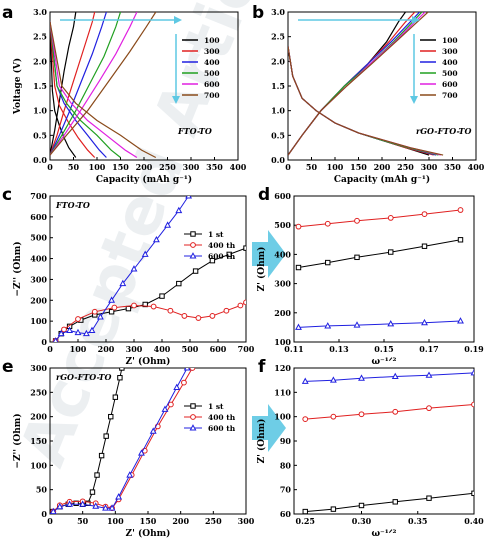 The image size is (498, 542). What do you see at coordinates (282, 313) in the screenshot?
I see `y-tick-label: 200` at bounding box center [282, 313].